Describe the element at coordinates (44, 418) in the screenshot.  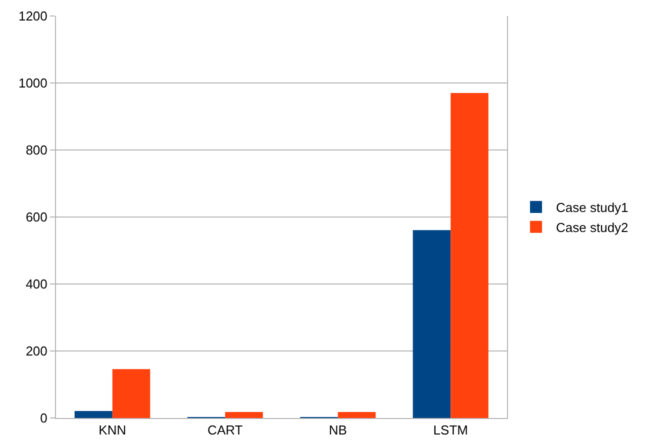
I see `y-tick-label: 0` at that location.